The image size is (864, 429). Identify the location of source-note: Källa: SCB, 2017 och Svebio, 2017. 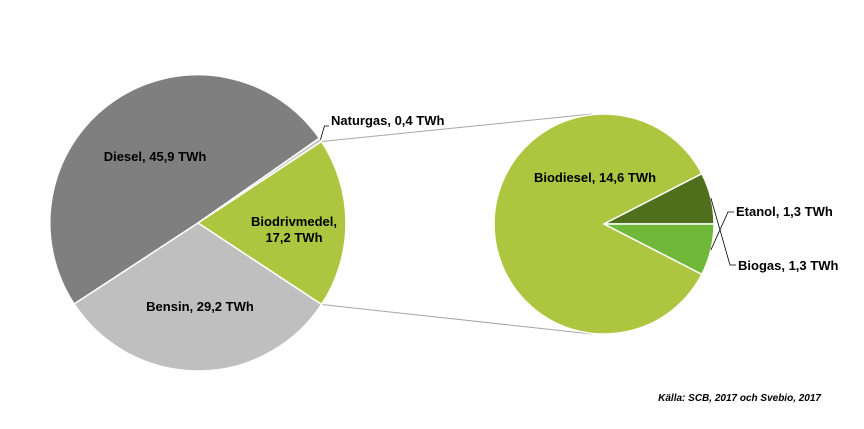
(739, 398).